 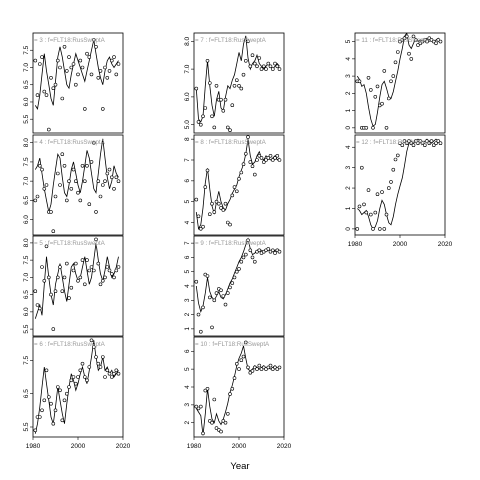 I want to click on y-tick-label: 6, so click(x=187, y=351).